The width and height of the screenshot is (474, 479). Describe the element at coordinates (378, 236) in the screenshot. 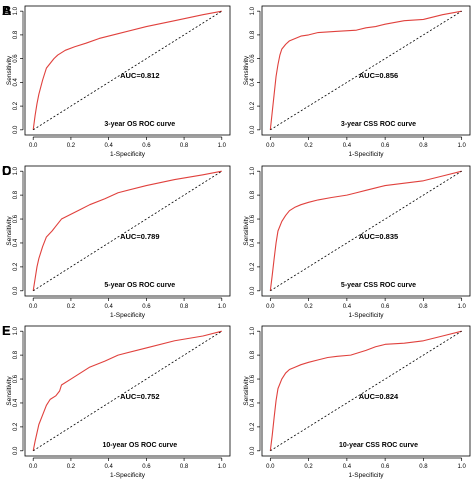

I see `auc-label: AUC=0.835` at that location.